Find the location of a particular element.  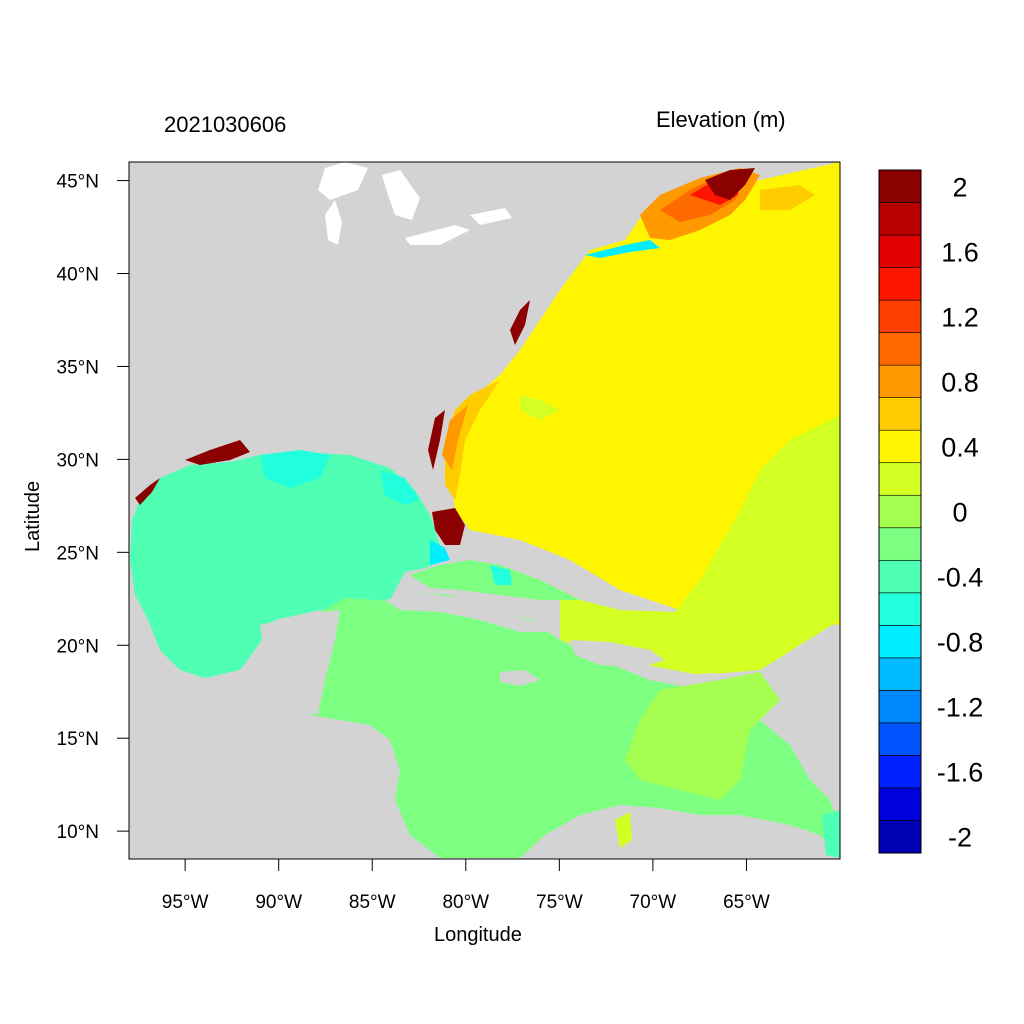

colorbar-label: 0.8 is located at coordinates (960, 382).